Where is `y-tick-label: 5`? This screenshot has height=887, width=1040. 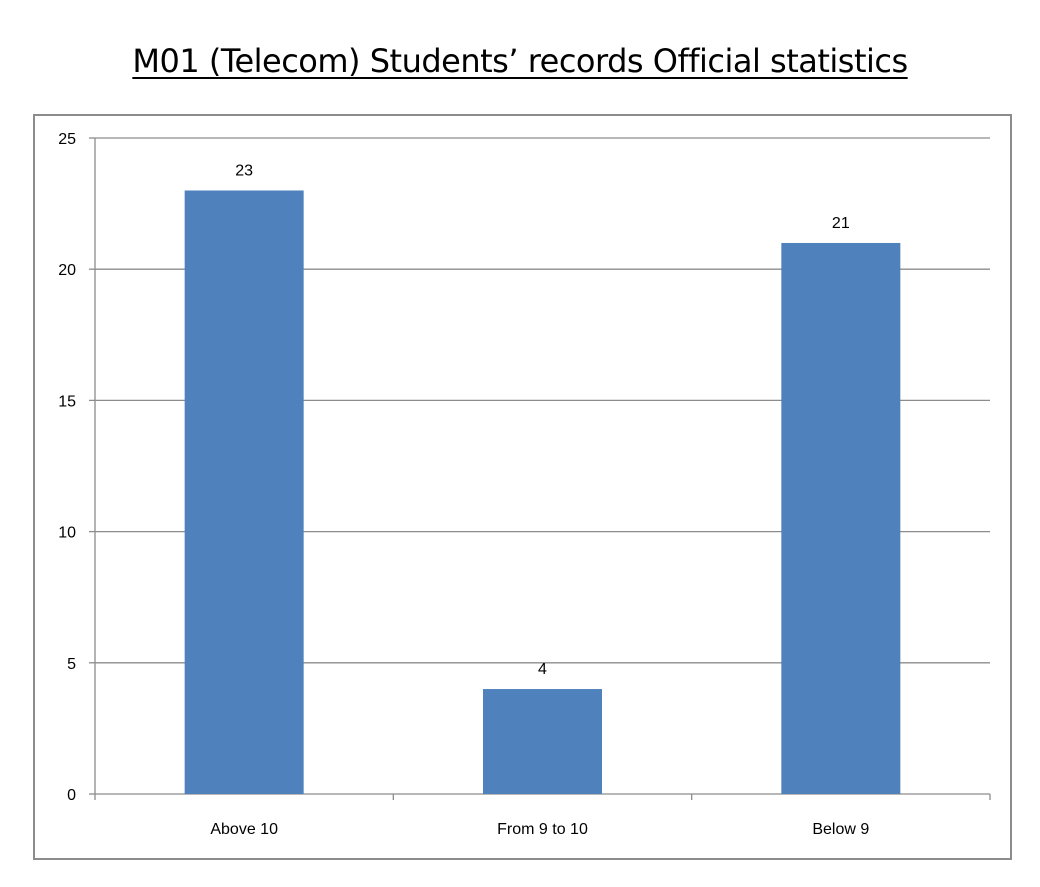 y-tick-label: 5 is located at coordinates (71, 664).